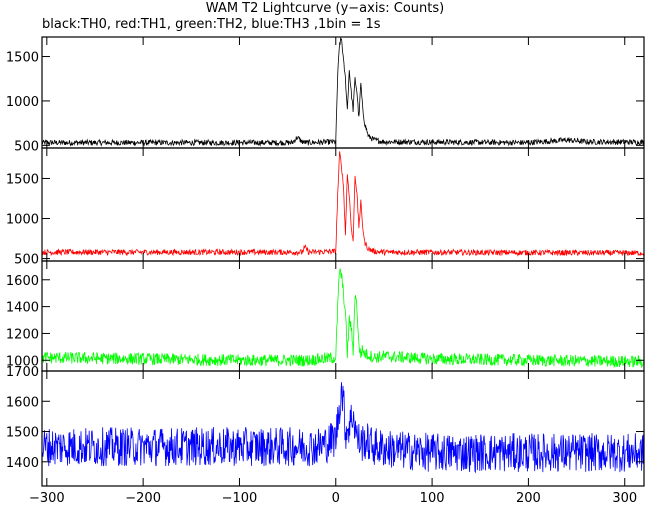 The width and height of the screenshot is (650, 505). Describe the element at coordinates (528, 498) in the screenshot. I see `x-tick-label: 200` at that location.